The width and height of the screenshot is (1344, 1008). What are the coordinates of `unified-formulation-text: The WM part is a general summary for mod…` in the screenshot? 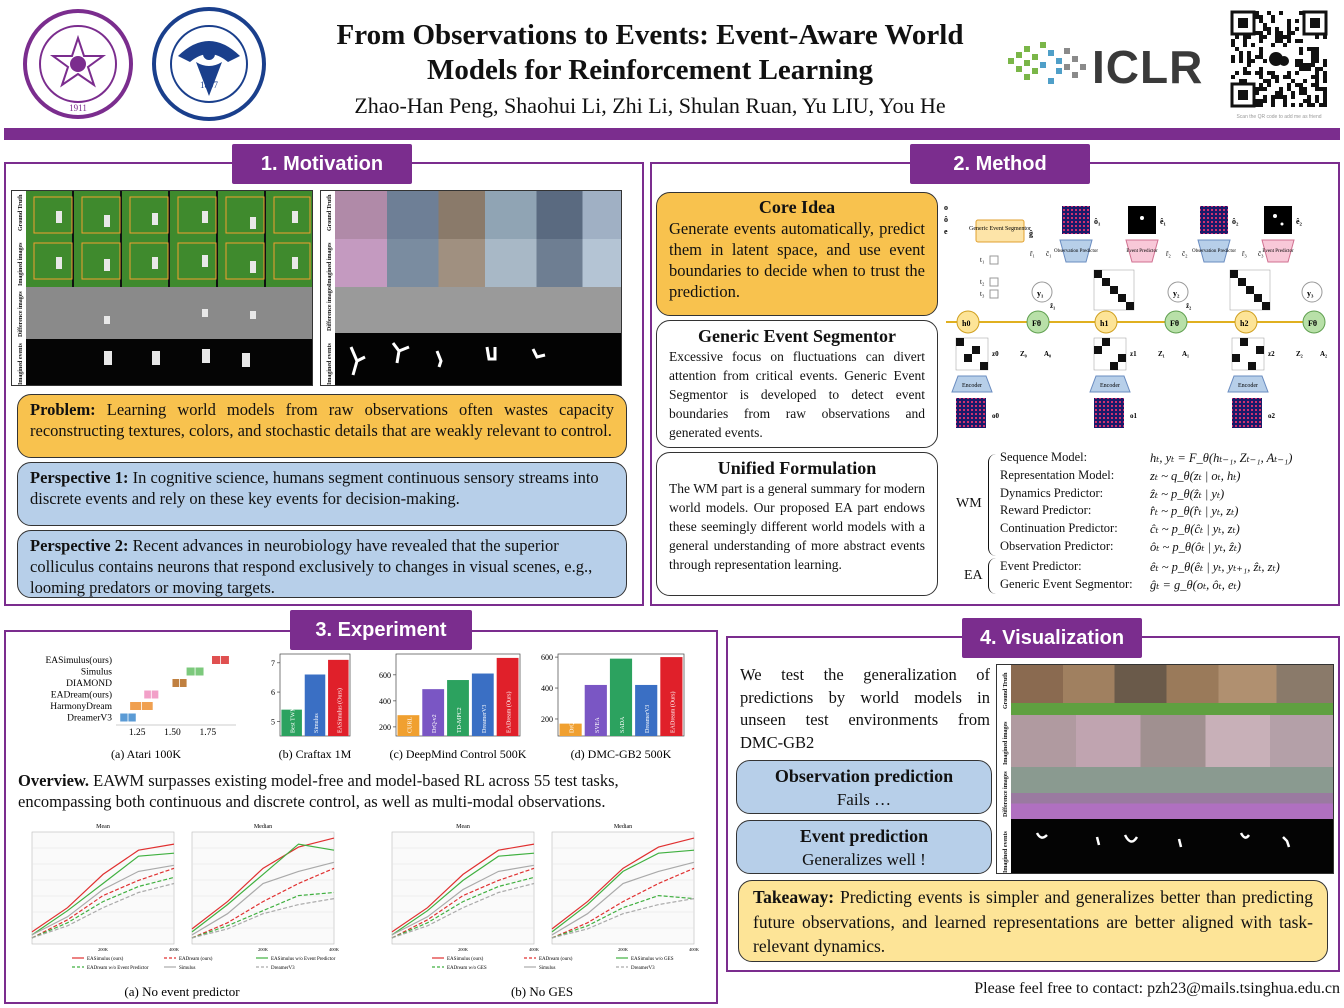 It's located at (797, 526).